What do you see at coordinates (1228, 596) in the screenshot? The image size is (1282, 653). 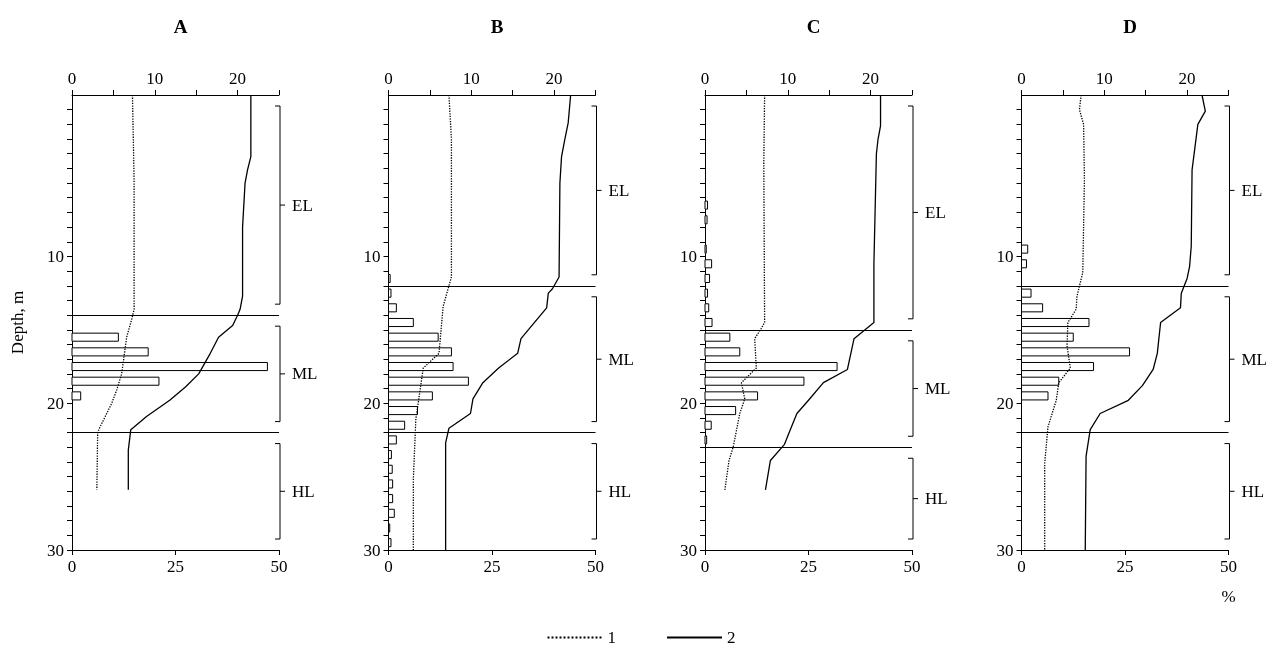 I see `x-axis-title: %` at bounding box center [1228, 596].